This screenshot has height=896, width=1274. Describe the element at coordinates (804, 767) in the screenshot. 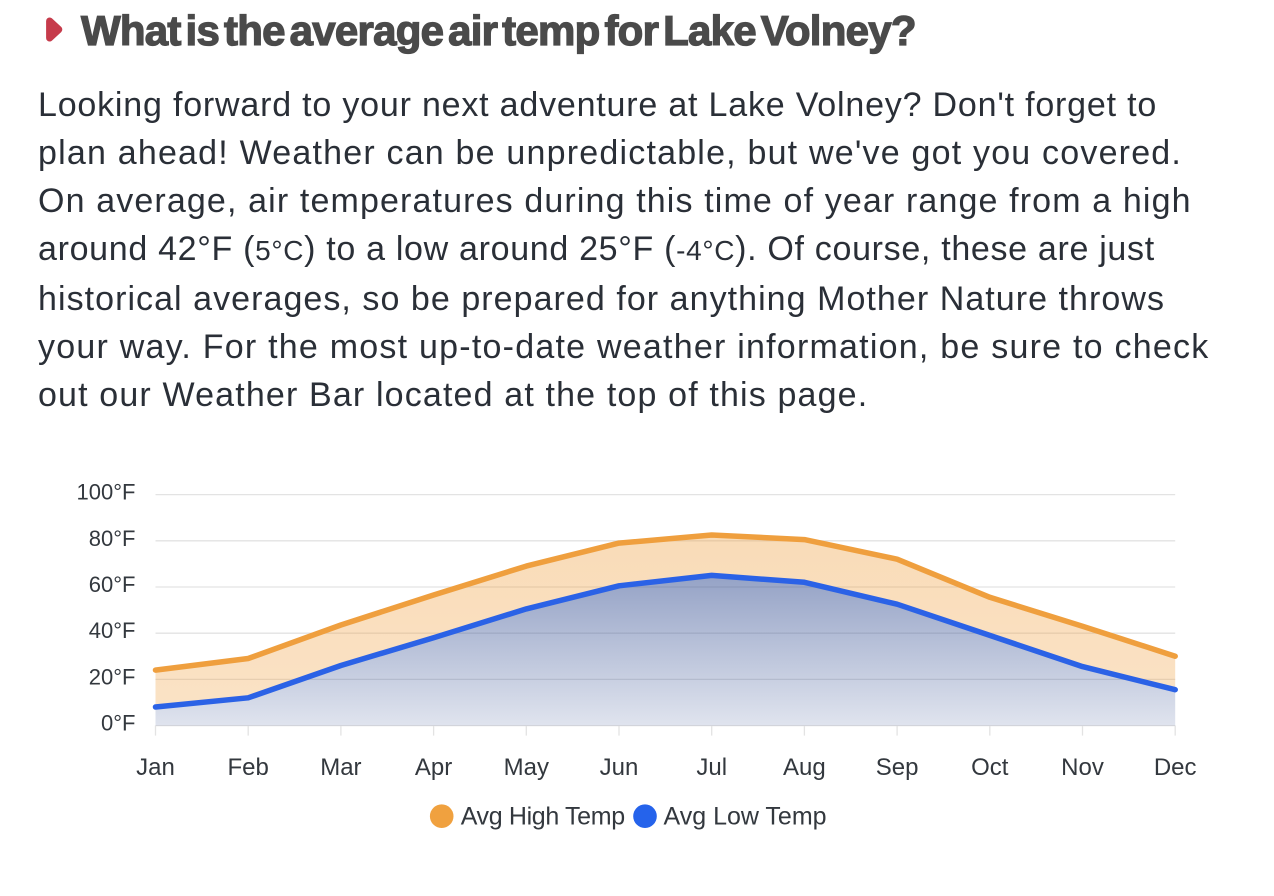

I see `svg-text: Aug` at that location.